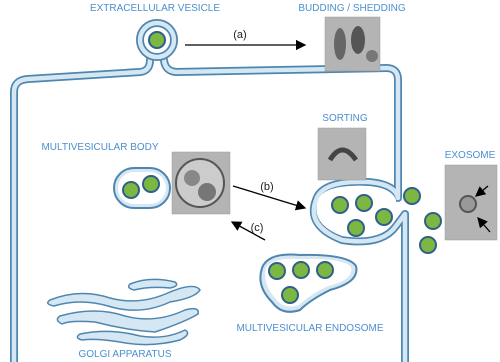  Describe the element at coordinates (266, 187) in the screenshot. I see `label: (b)` at that location.